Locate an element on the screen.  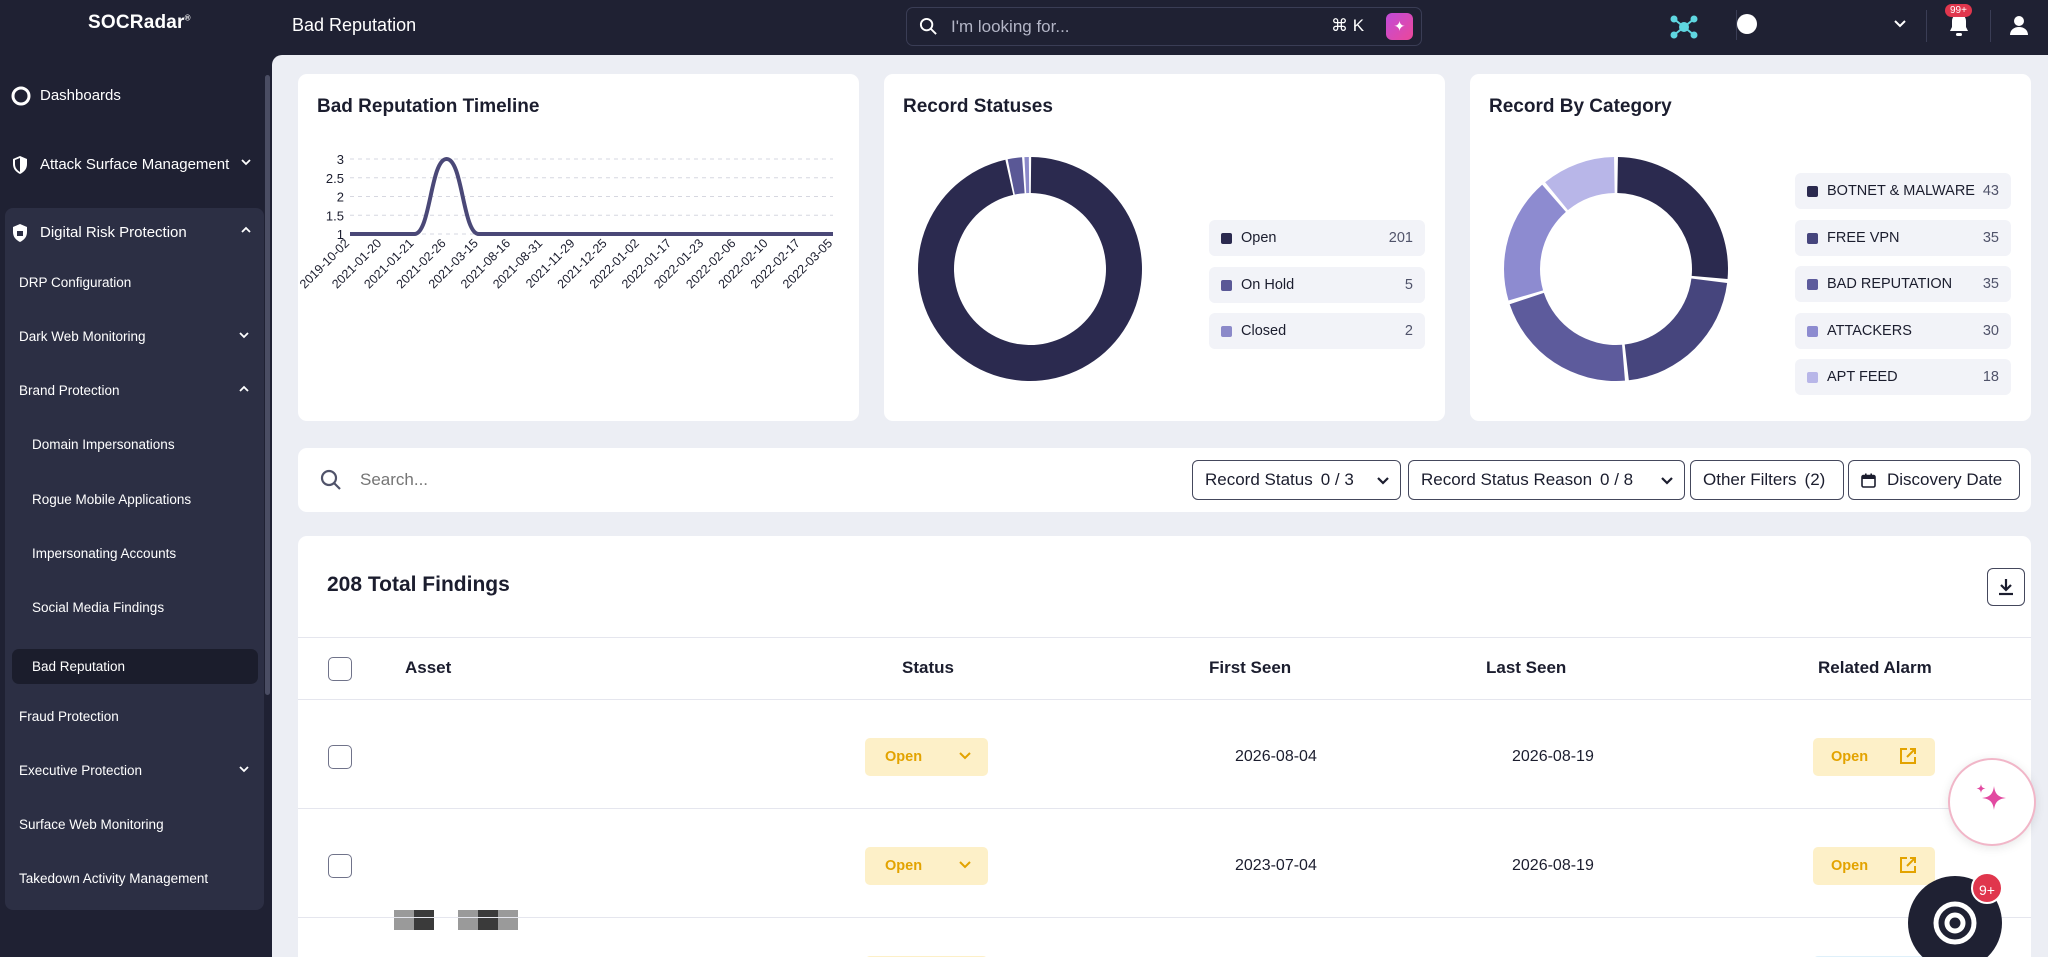
discovery-date-filter: Discovery Date is located at coordinates (1934, 480).